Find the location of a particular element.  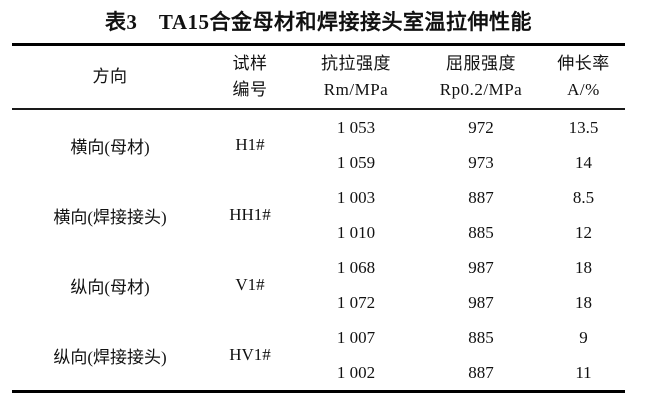

table-row: 1 059 973 14 is located at coordinates (318, 162).